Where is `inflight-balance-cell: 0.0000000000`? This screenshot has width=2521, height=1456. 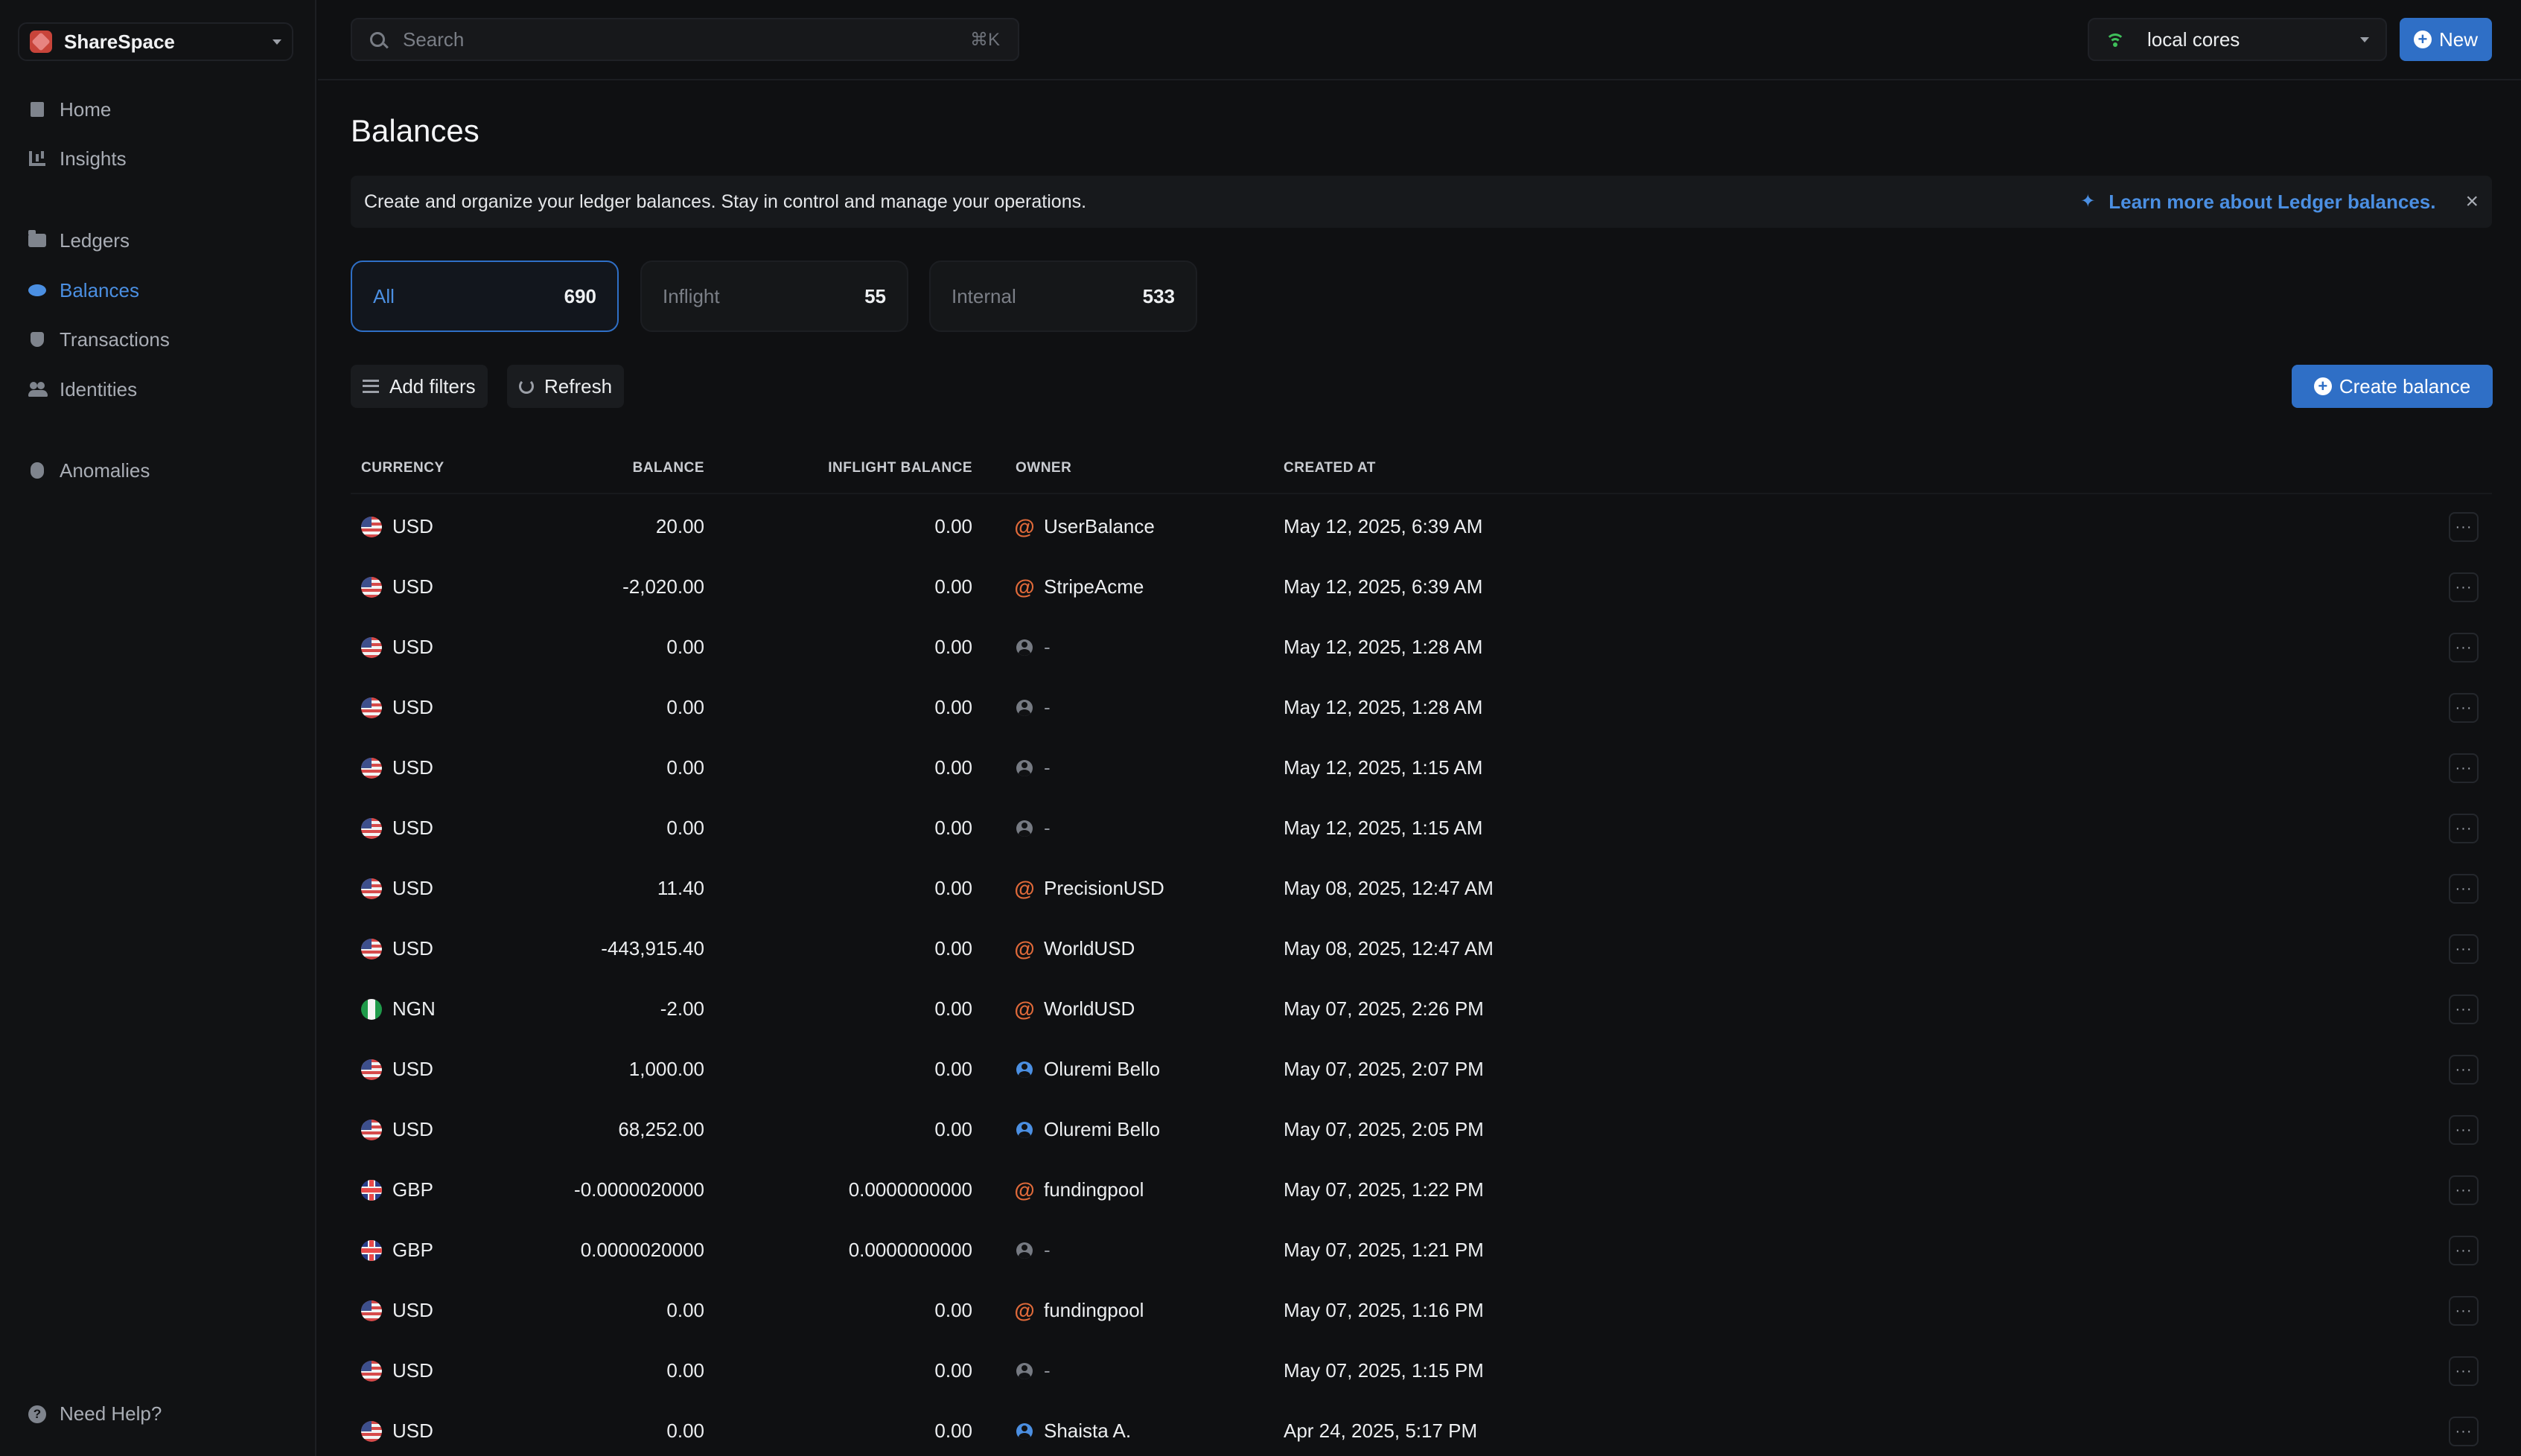
inflight-balance-cell: 0.0000000000 is located at coordinates (910, 1250).